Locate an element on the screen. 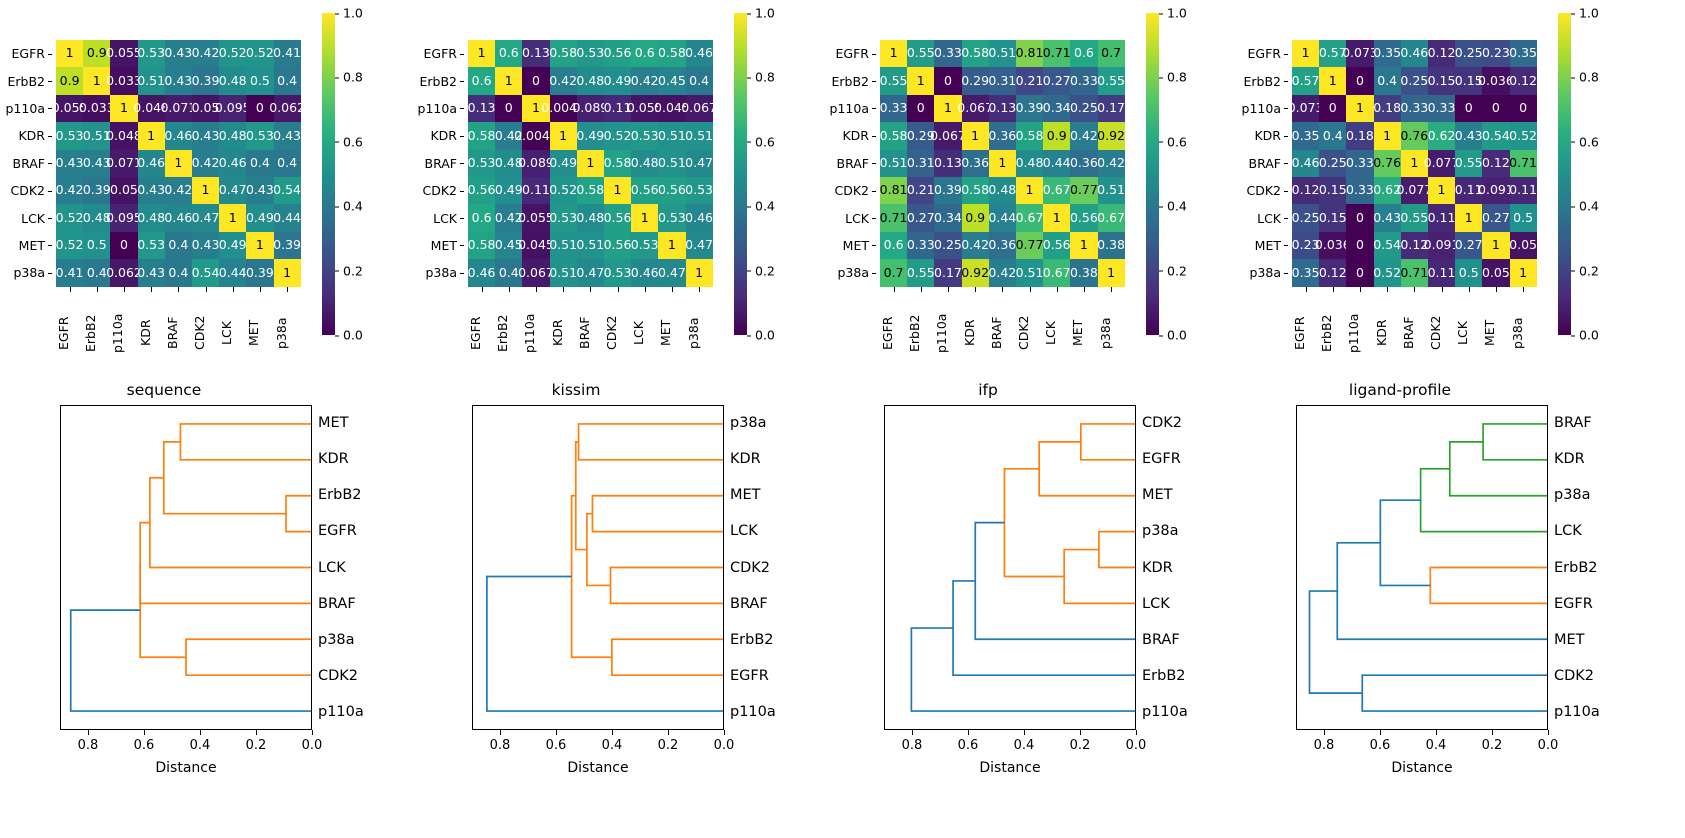 The height and width of the screenshot is (838, 1685). heatmap-cell-value: 0.095 is located at coordinates (232, 108).